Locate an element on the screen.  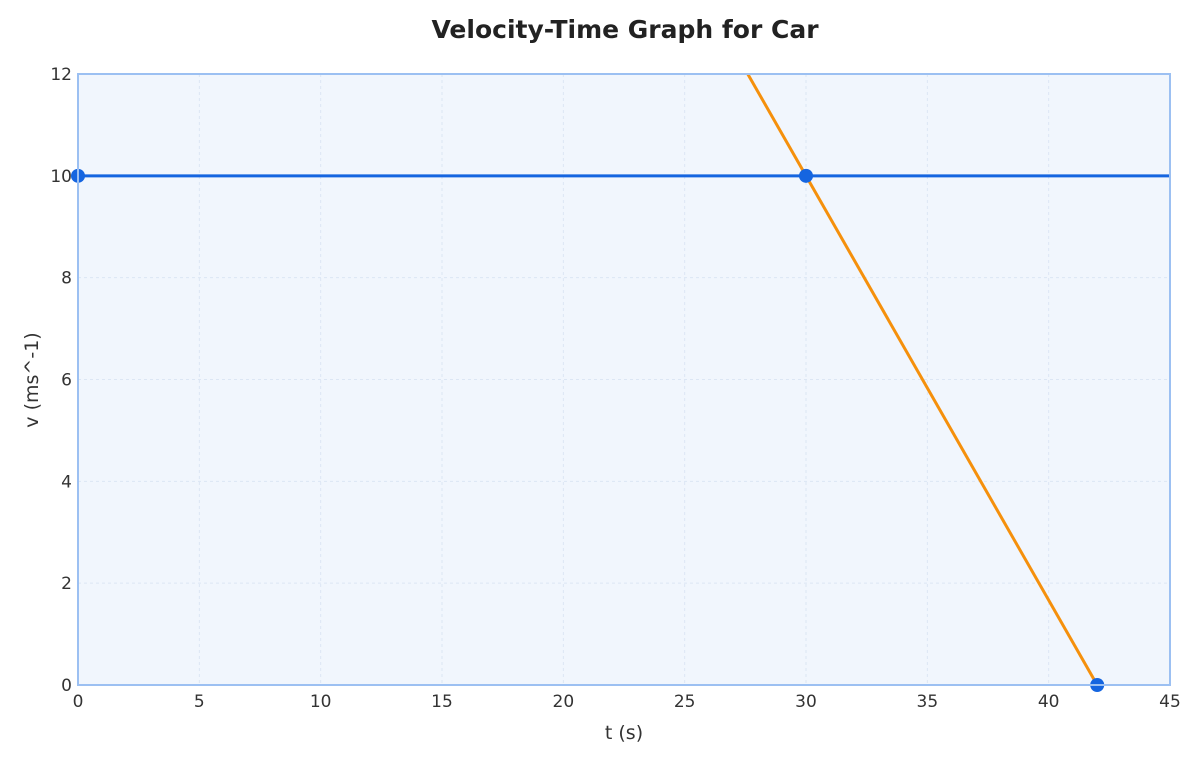
y-axis-ticks: 0 2 4 6 8 10 12 is located at coordinates (61, 380).